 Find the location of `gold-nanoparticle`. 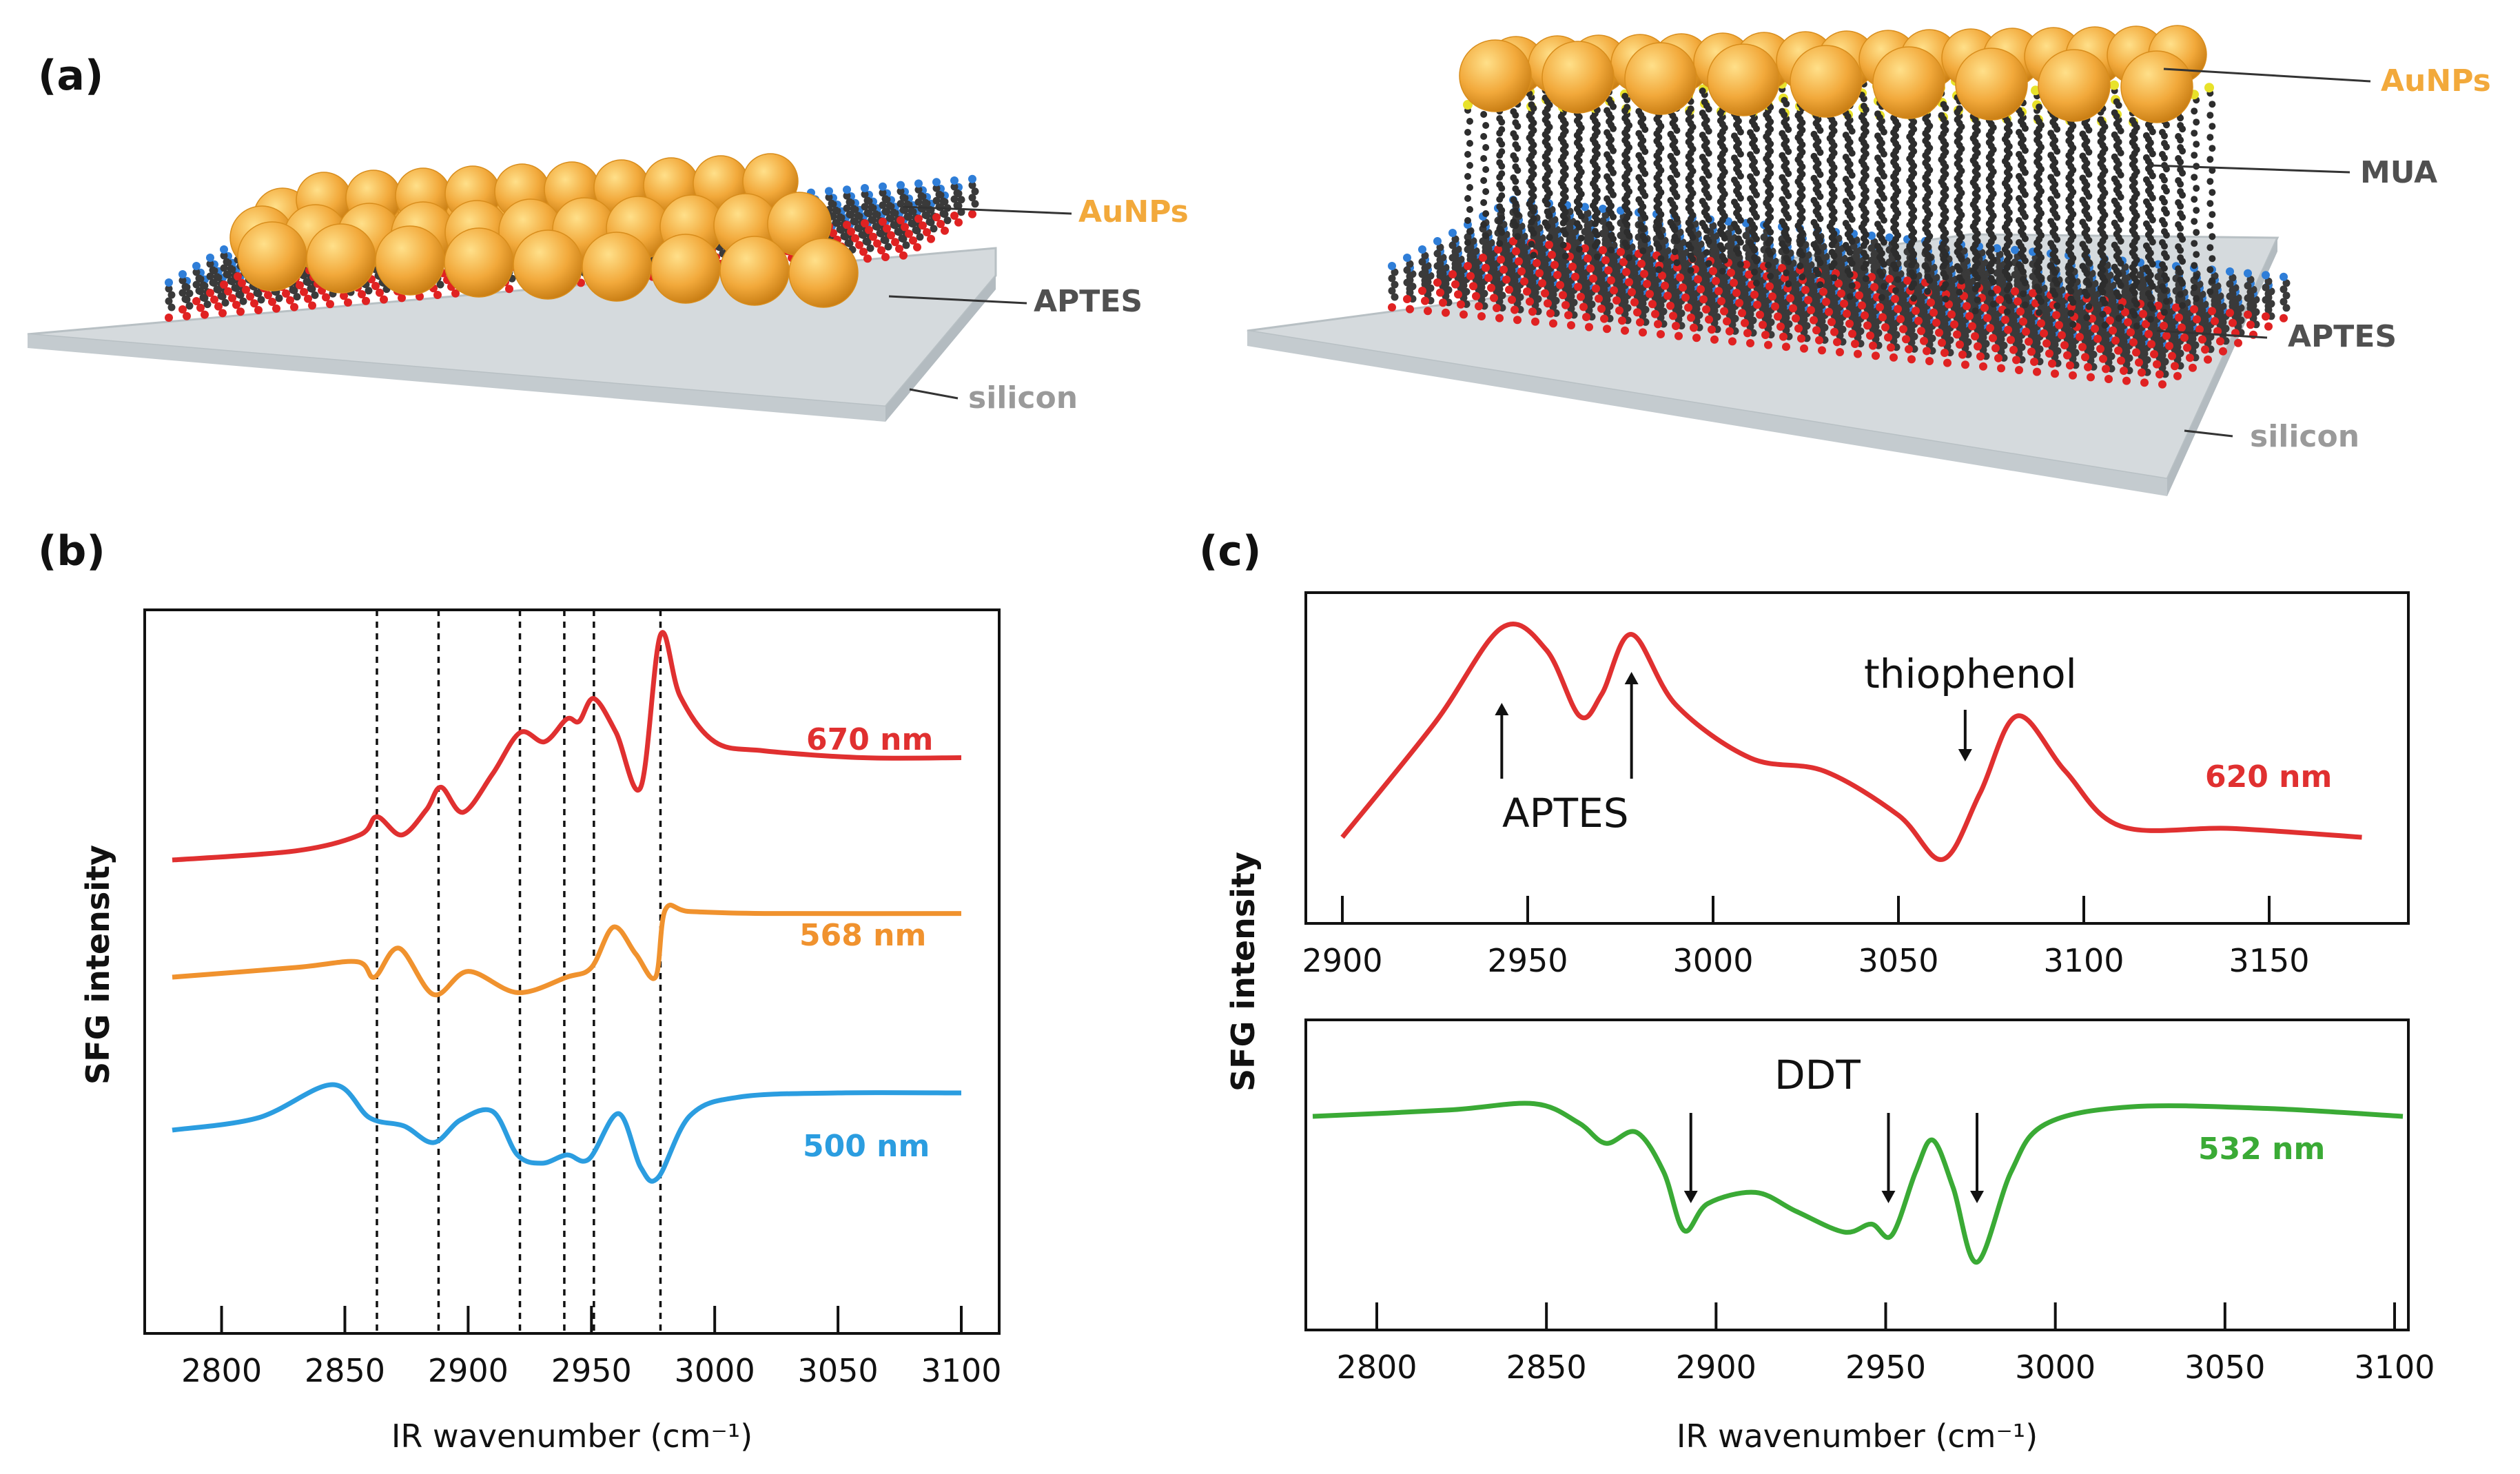

gold-nanoparticle is located at coordinates (341, 258).